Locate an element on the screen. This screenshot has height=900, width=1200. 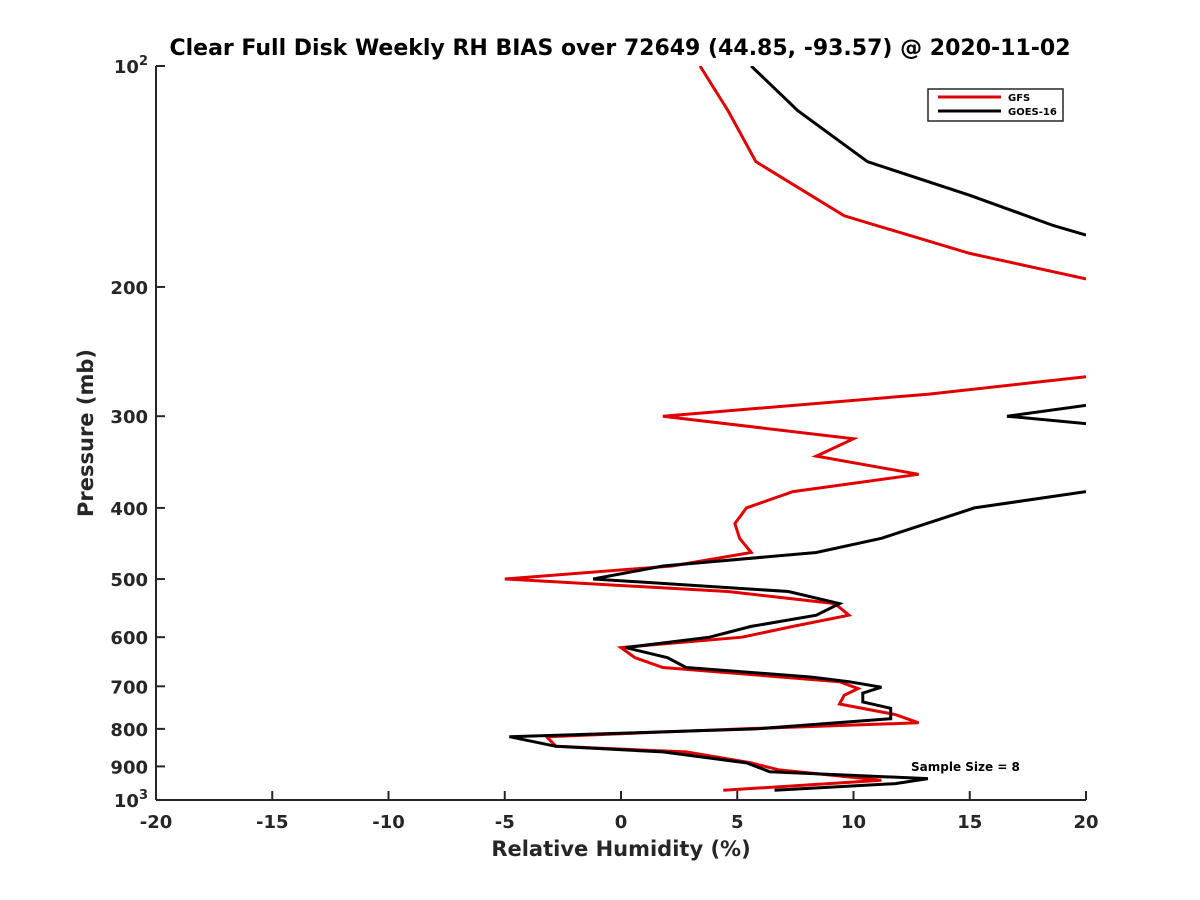
y-axis-label: Pressure (mb) is located at coordinates (86, 433).